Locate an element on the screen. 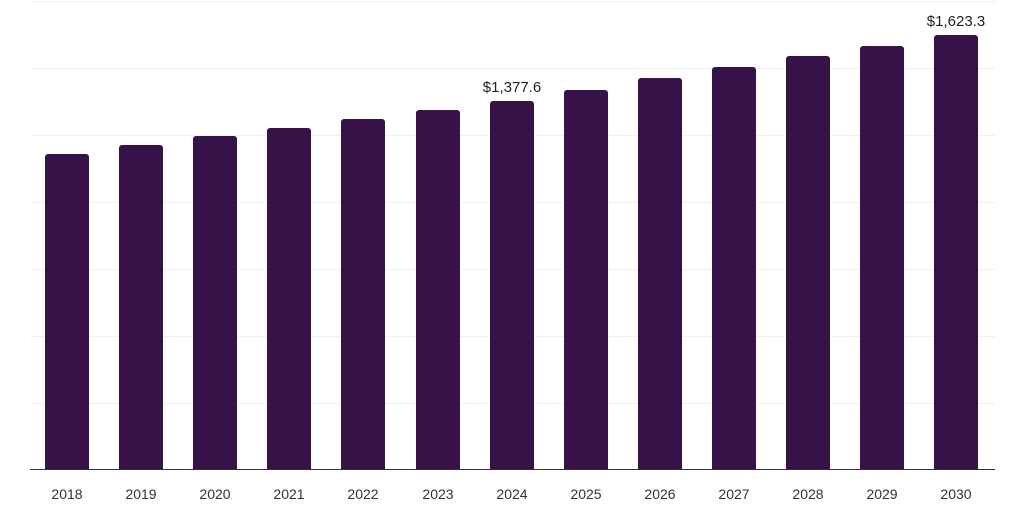 This screenshot has height=512, width=1024. data-label-2030: $1,623.3 is located at coordinates (956, 21).